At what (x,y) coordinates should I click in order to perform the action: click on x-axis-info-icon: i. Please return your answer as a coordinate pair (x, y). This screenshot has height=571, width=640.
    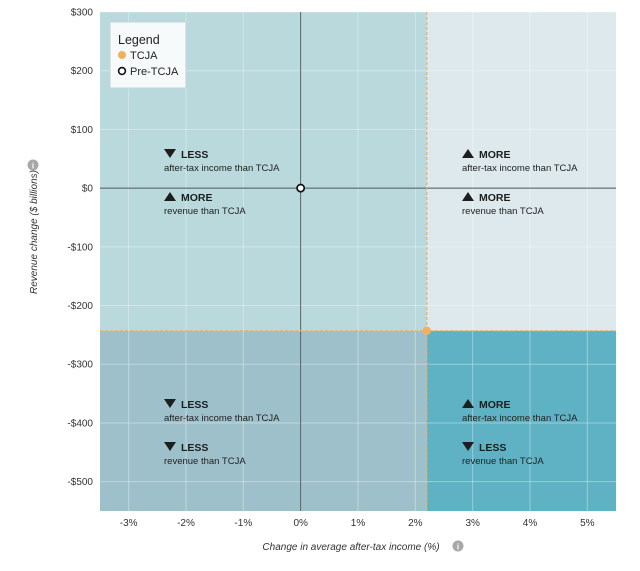
    Looking at the image, I should click on (458, 546).